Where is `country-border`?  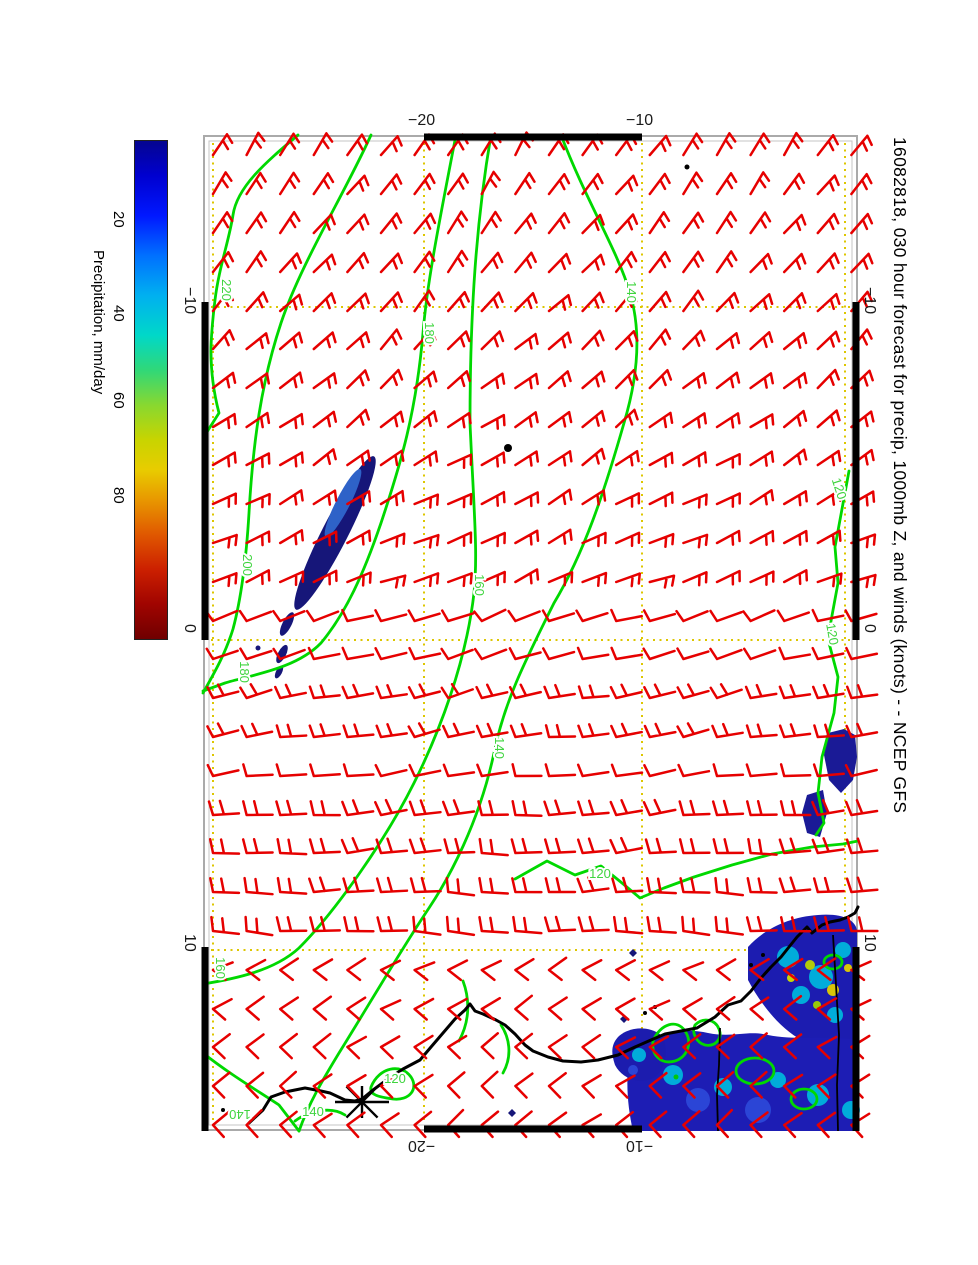 country-border is located at coordinates (836, 1033).